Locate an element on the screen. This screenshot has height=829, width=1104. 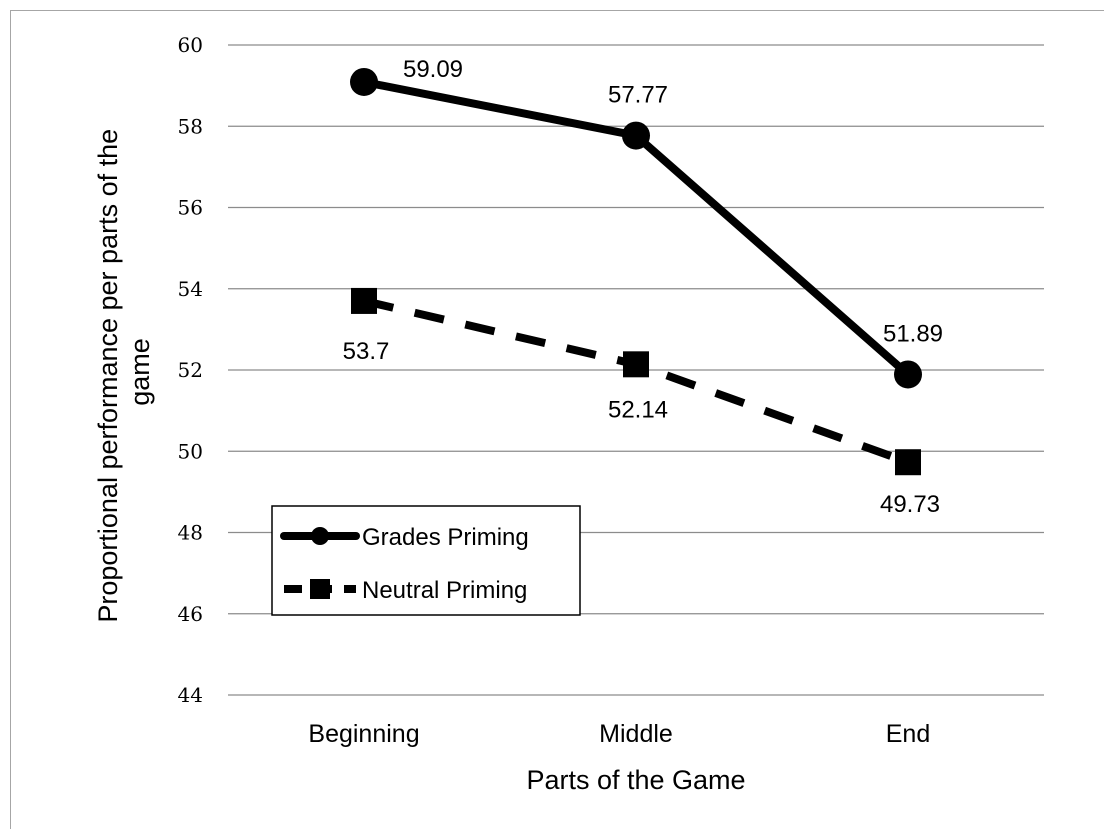
series-line-neutral-priming is located at coordinates (636, 381).